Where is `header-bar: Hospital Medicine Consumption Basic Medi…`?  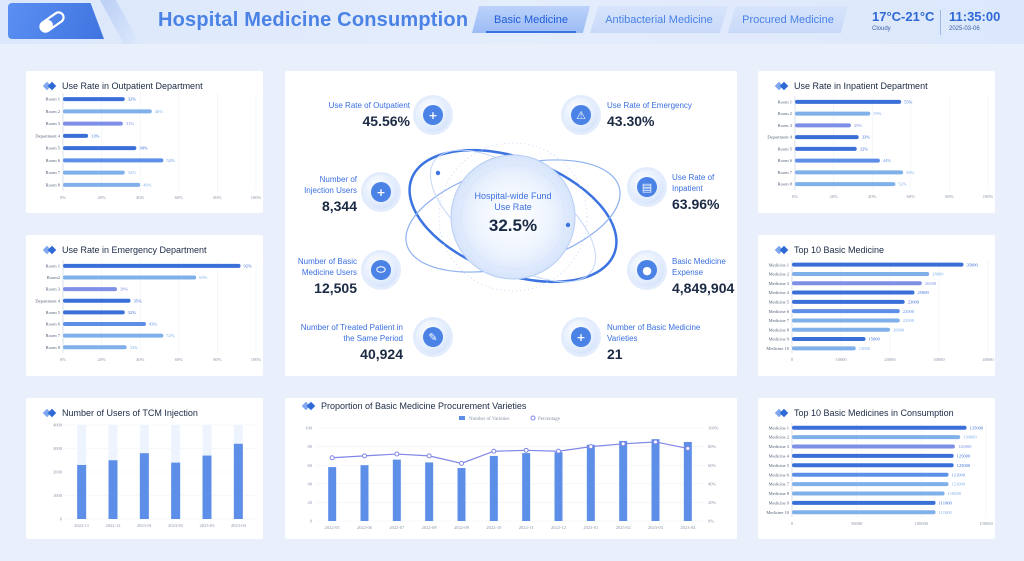
header-bar: Hospital Medicine Consumption Basic Medi… is located at coordinates (512, 22).